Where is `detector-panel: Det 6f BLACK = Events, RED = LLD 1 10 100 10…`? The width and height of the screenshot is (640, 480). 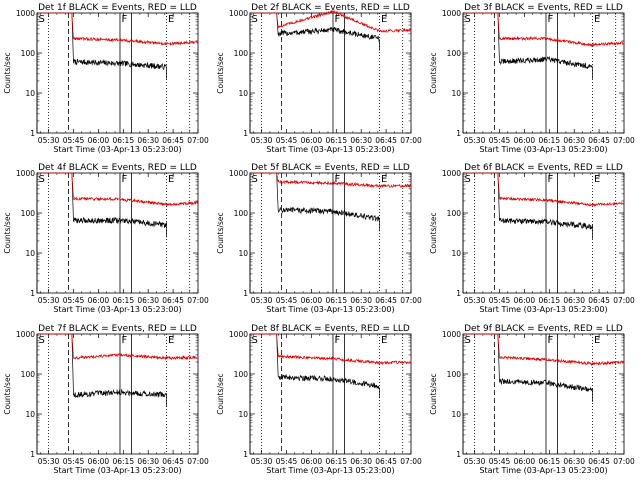 detector-panel: Det 6f BLACK = Events, RED = LLD 1 10 100 10… is located at coordinates (532, 238).